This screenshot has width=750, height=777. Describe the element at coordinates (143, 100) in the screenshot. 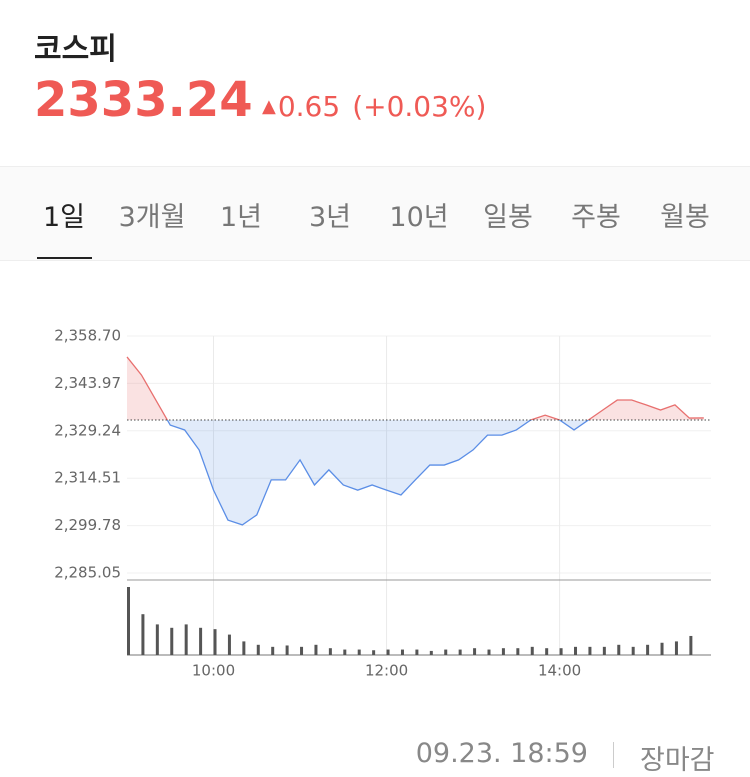

I see `price: 2333.24` at that location.